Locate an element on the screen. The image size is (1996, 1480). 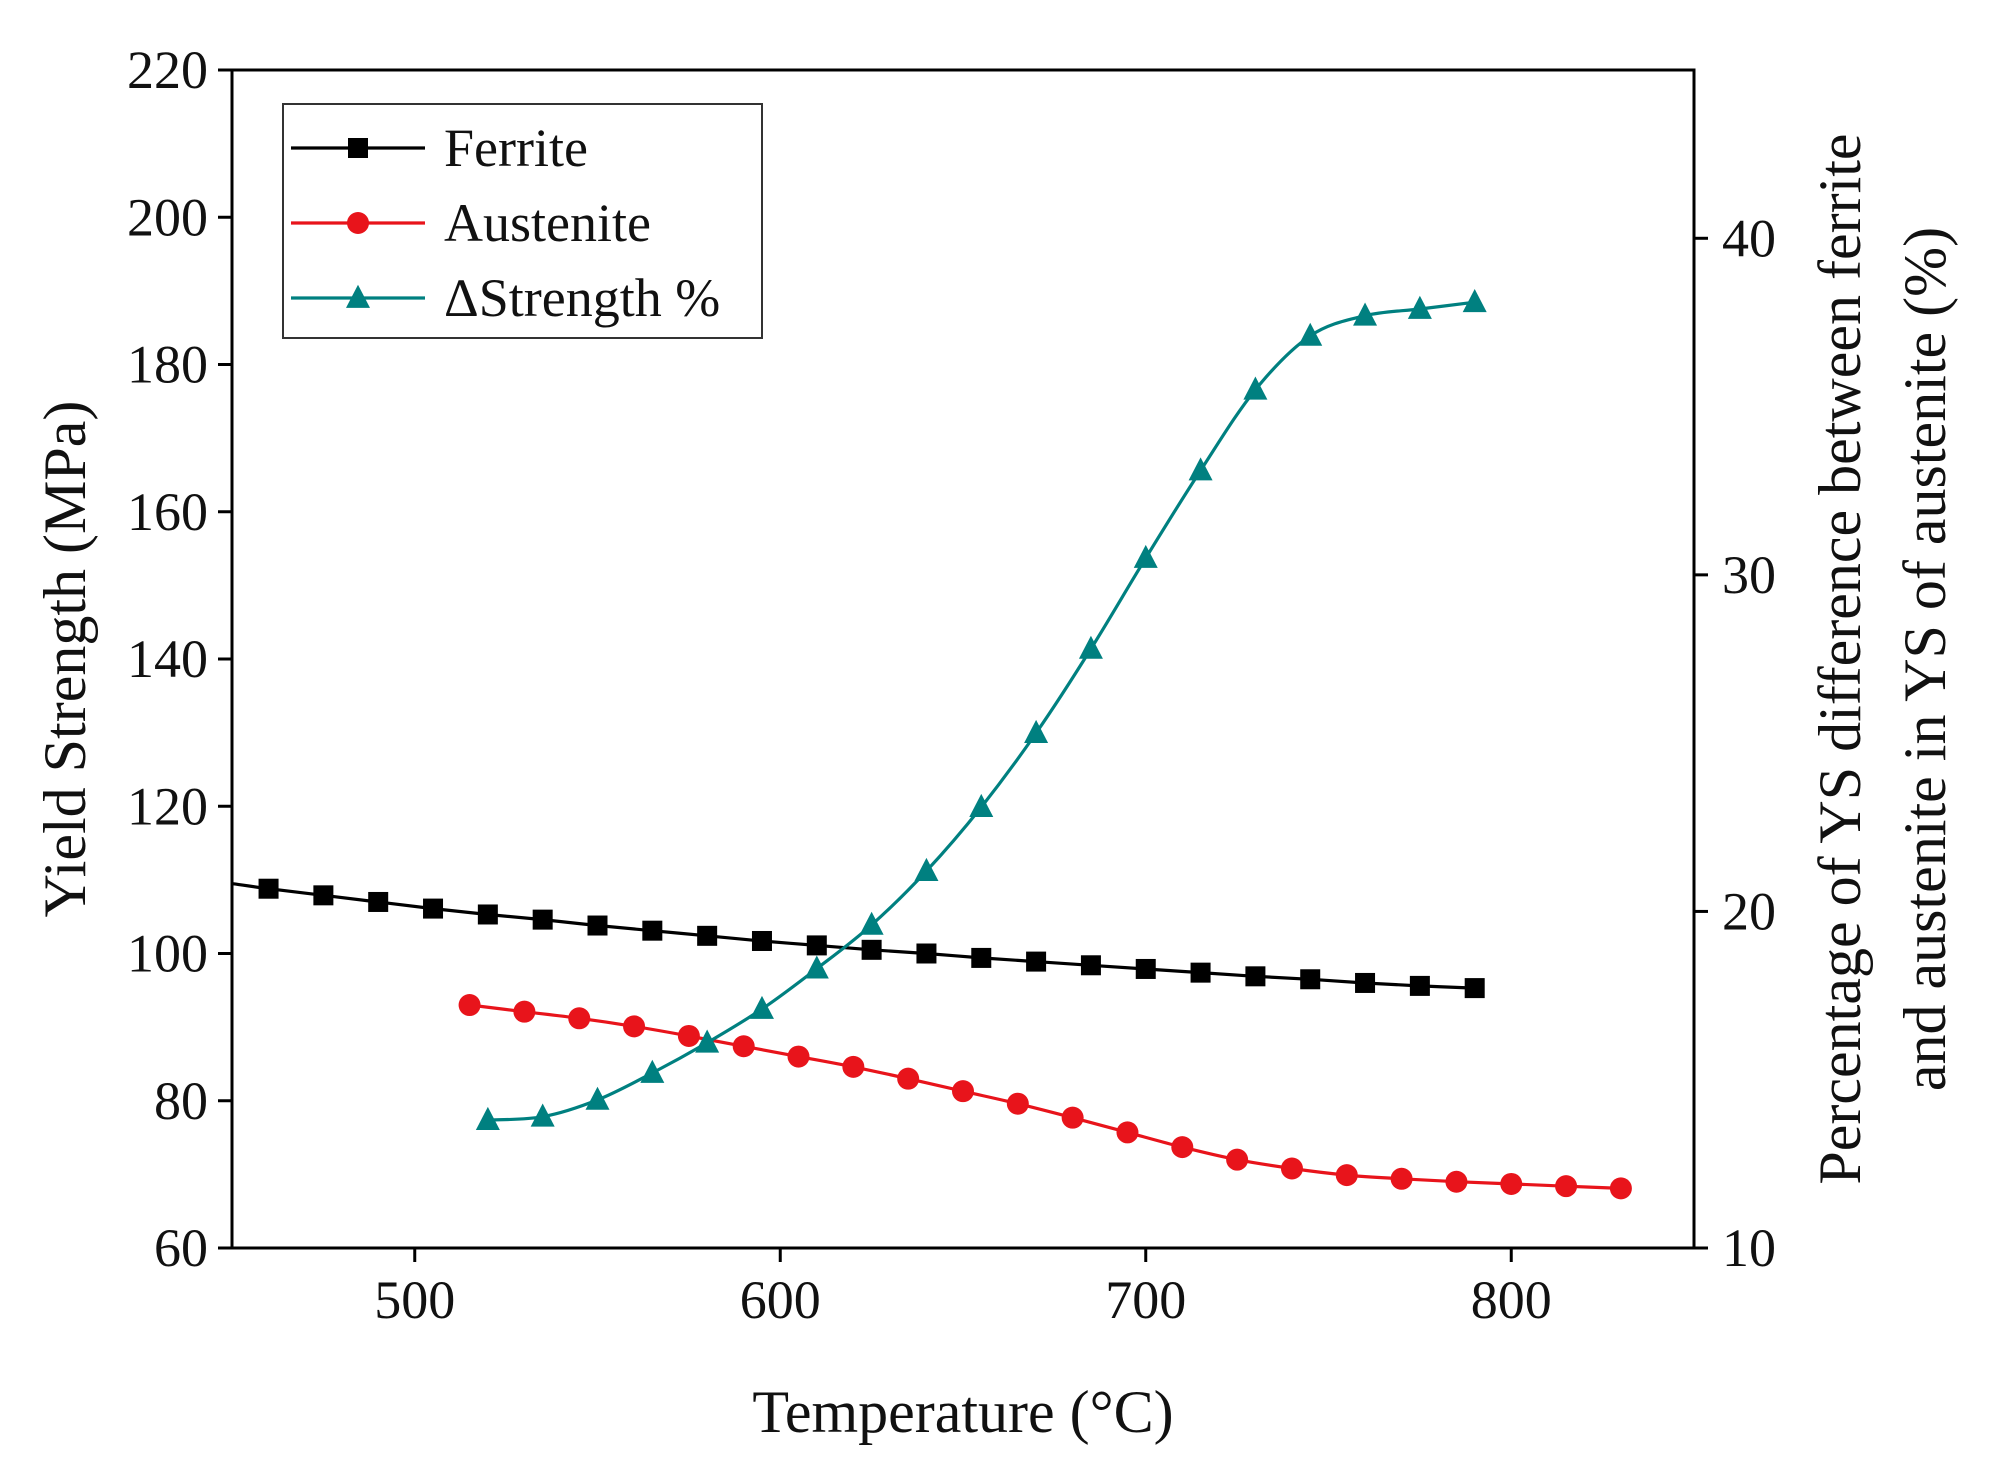
y-tick-label: 140 is located at coordinates (167, 659).